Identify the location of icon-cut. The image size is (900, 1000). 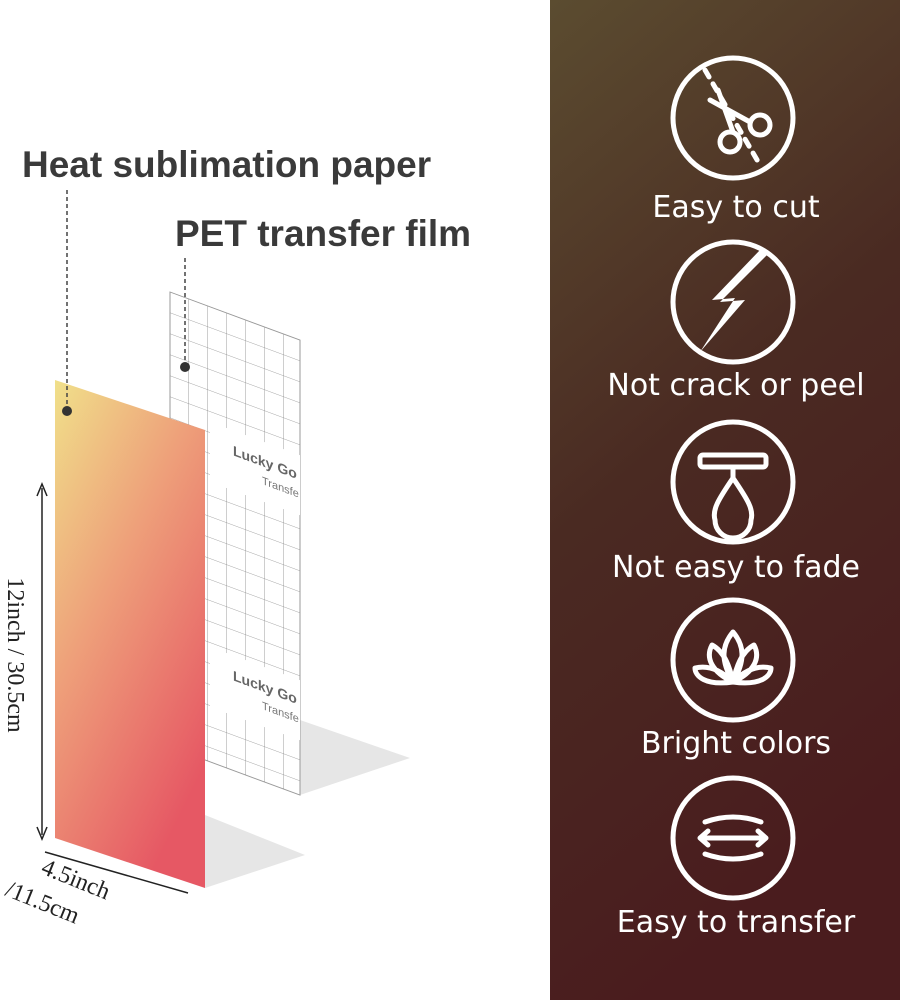
(733, 118).